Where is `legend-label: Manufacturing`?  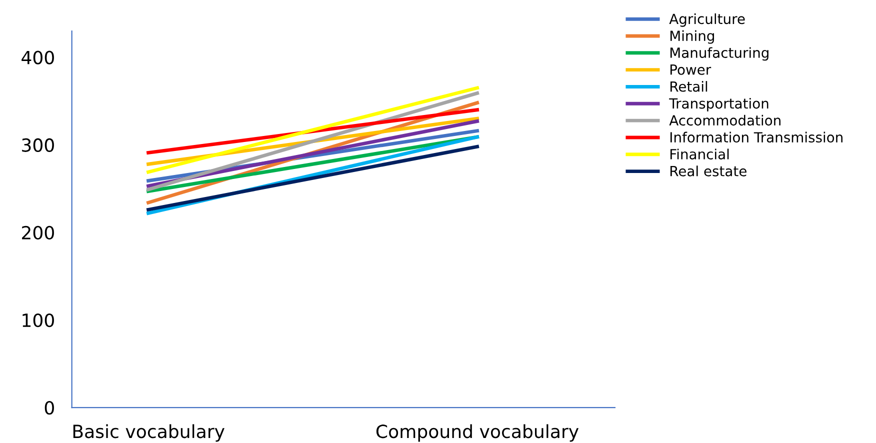
legend-label: Manufacturing is located at coordinates (719, 54).